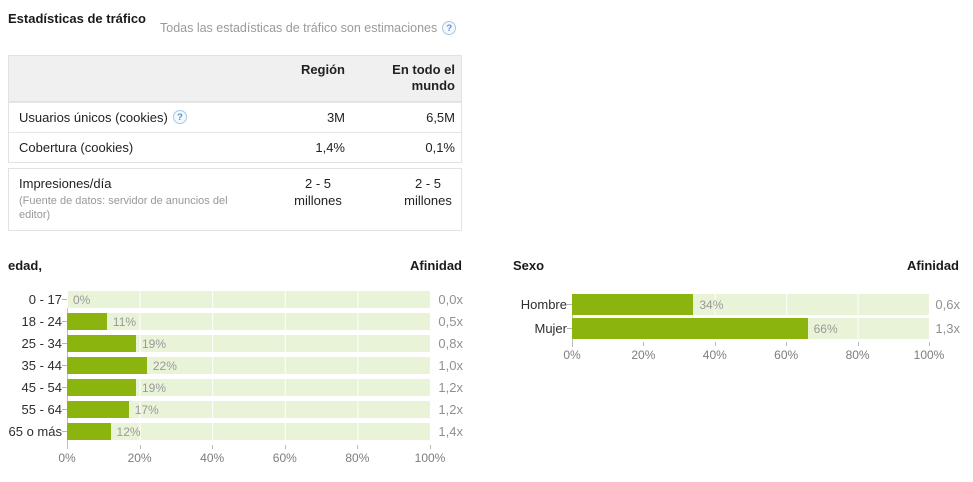 Image resolution: width=973 pixels, height=482 pixels. Describe the element at coordinates (734, 268) in the screenshot. I see `gender-chart-header: Sexo Afinidad` at that location.